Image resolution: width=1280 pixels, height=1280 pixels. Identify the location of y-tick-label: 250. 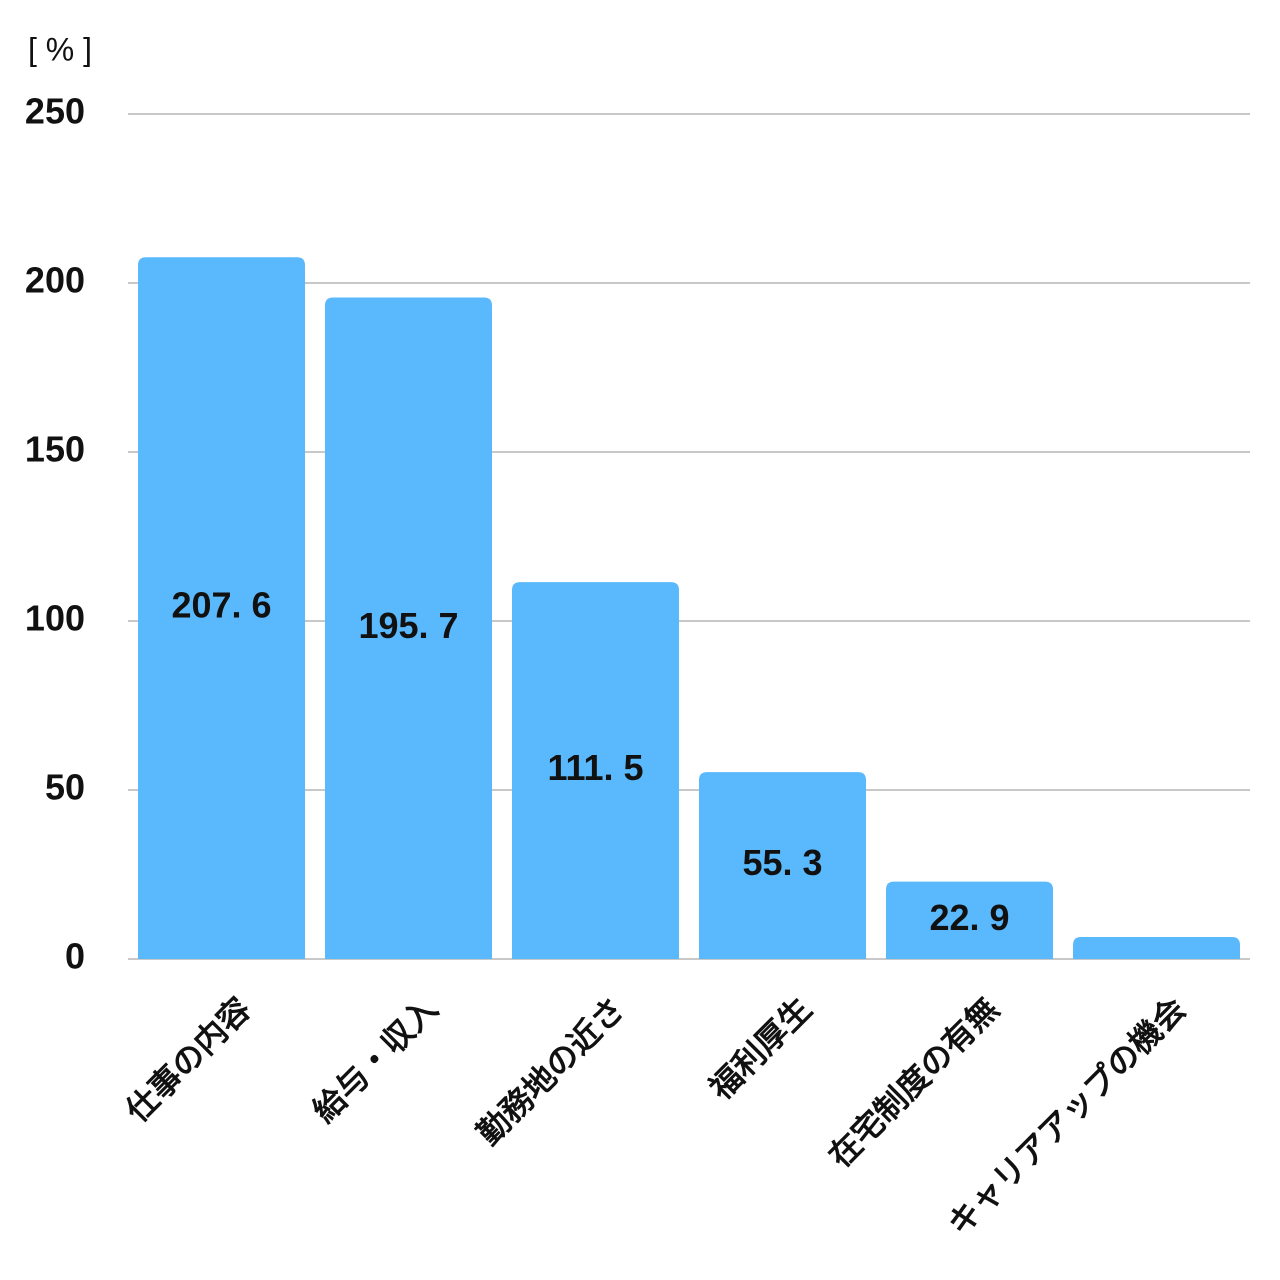
(55, 111).